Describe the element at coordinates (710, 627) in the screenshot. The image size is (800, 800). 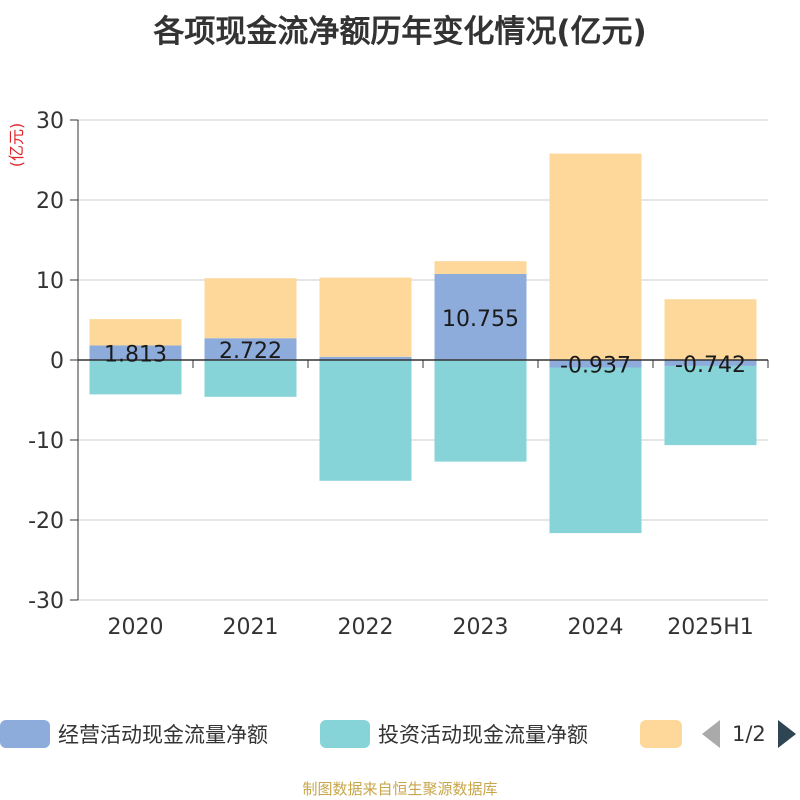
I see `x-tick-label: 2025H1` at that location.